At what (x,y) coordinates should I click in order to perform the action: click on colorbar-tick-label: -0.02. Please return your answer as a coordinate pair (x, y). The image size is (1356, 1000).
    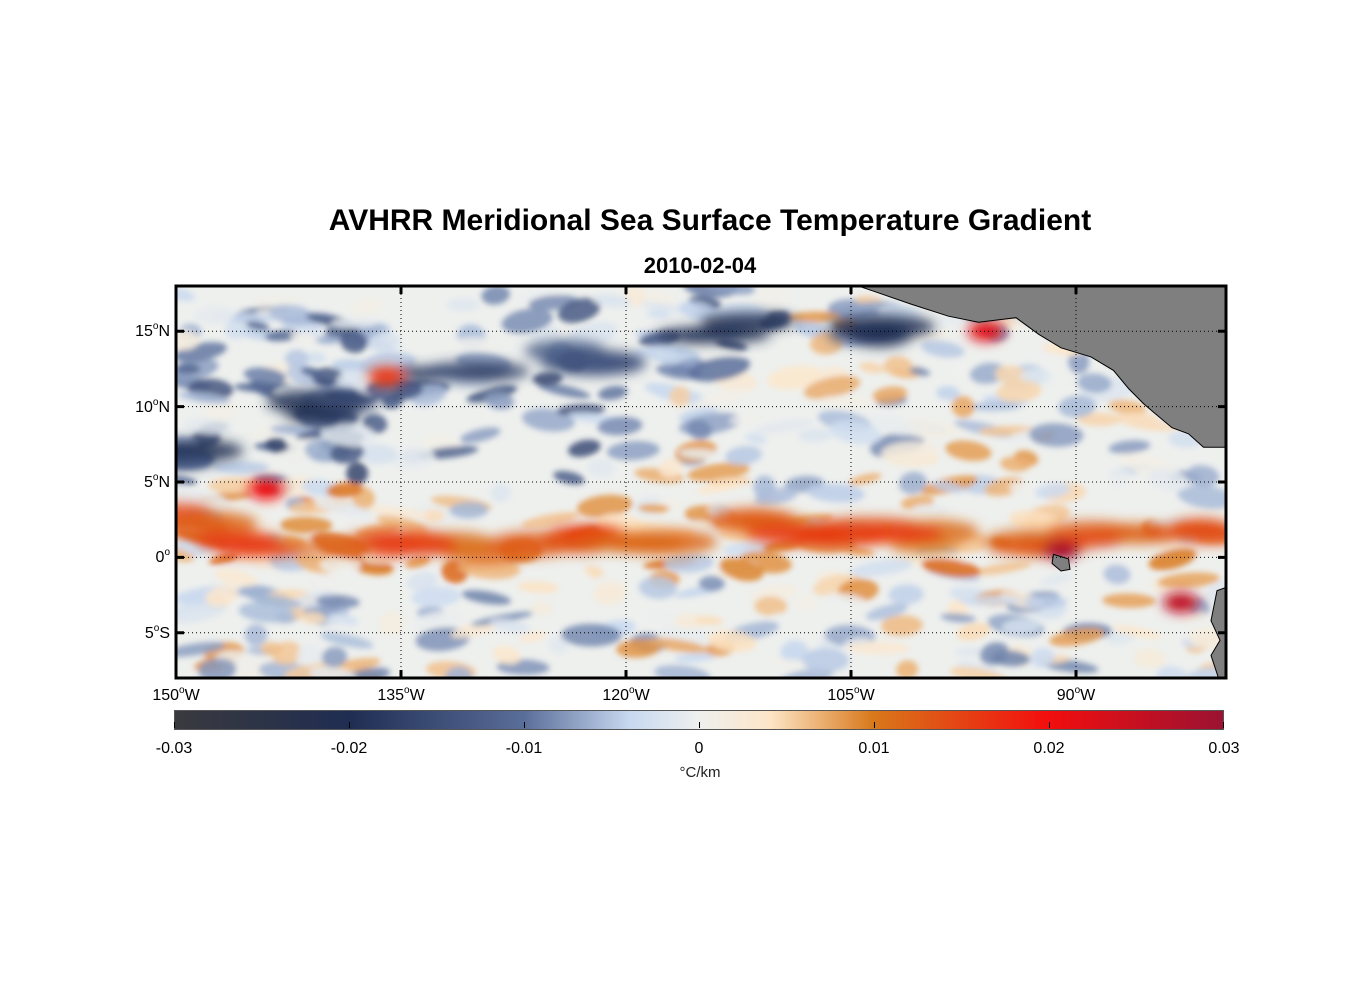
    Looking at the image, I should click on (349, 748).